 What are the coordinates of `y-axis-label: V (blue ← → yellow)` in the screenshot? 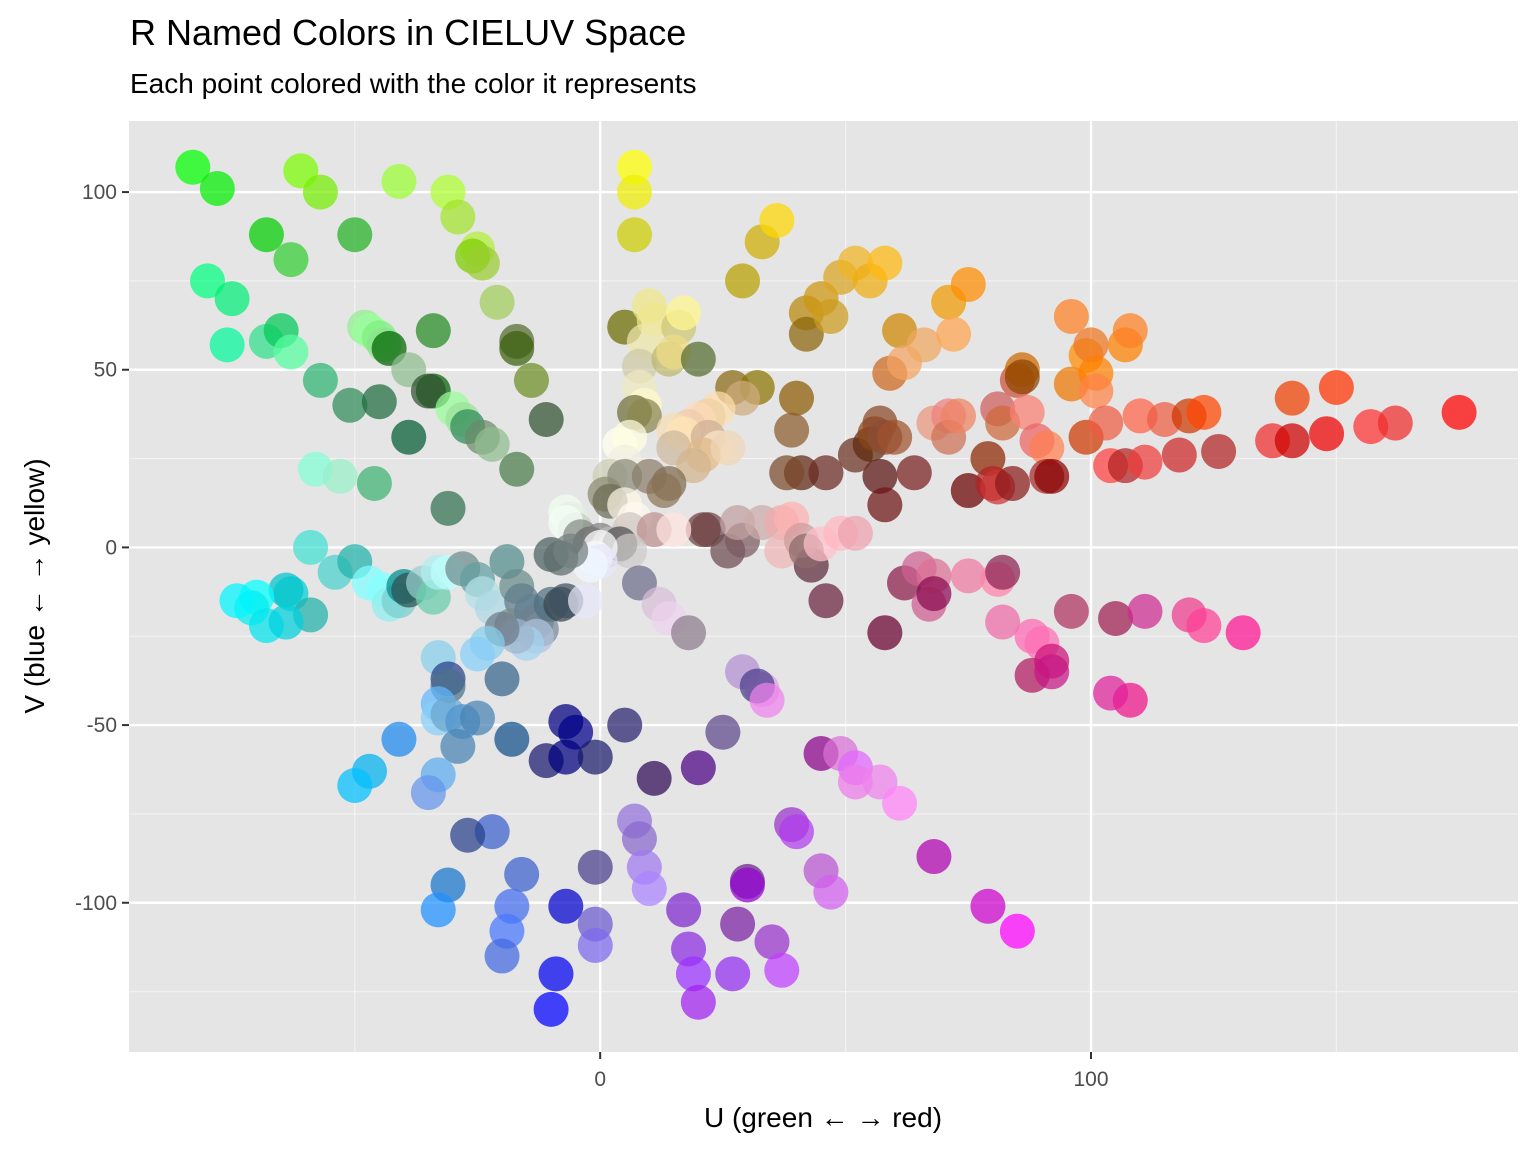 It's located at (34, 585).